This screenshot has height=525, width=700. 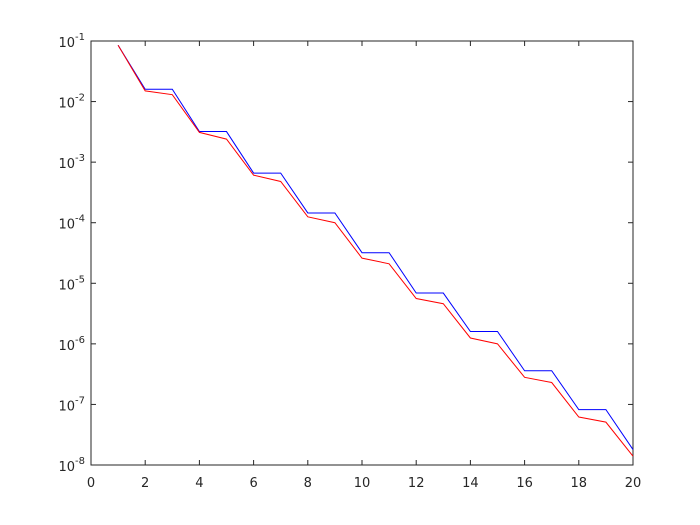 I want to click on y-tick-label: 10⁻⁸, so click(x=71, y=465).